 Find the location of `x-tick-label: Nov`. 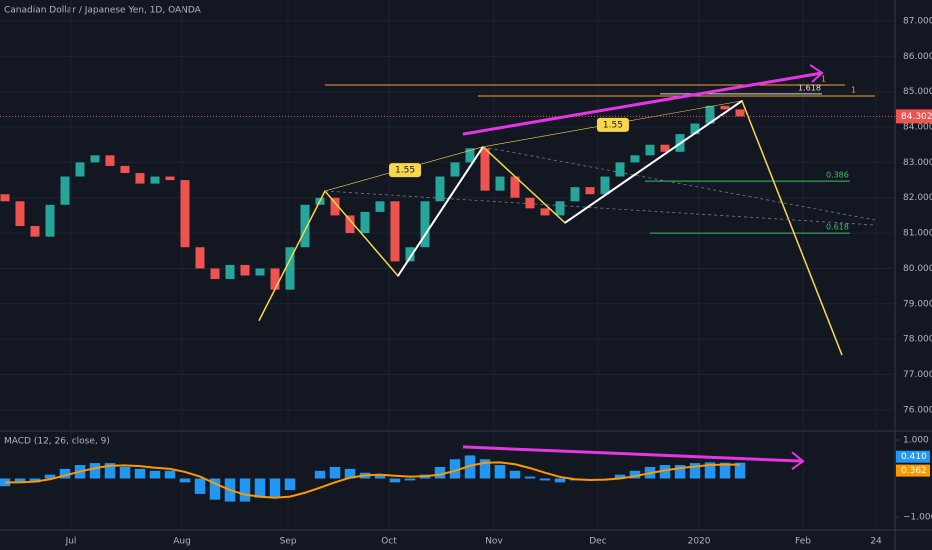

x-tick-label: Nov is located at coordinates (494, 542).